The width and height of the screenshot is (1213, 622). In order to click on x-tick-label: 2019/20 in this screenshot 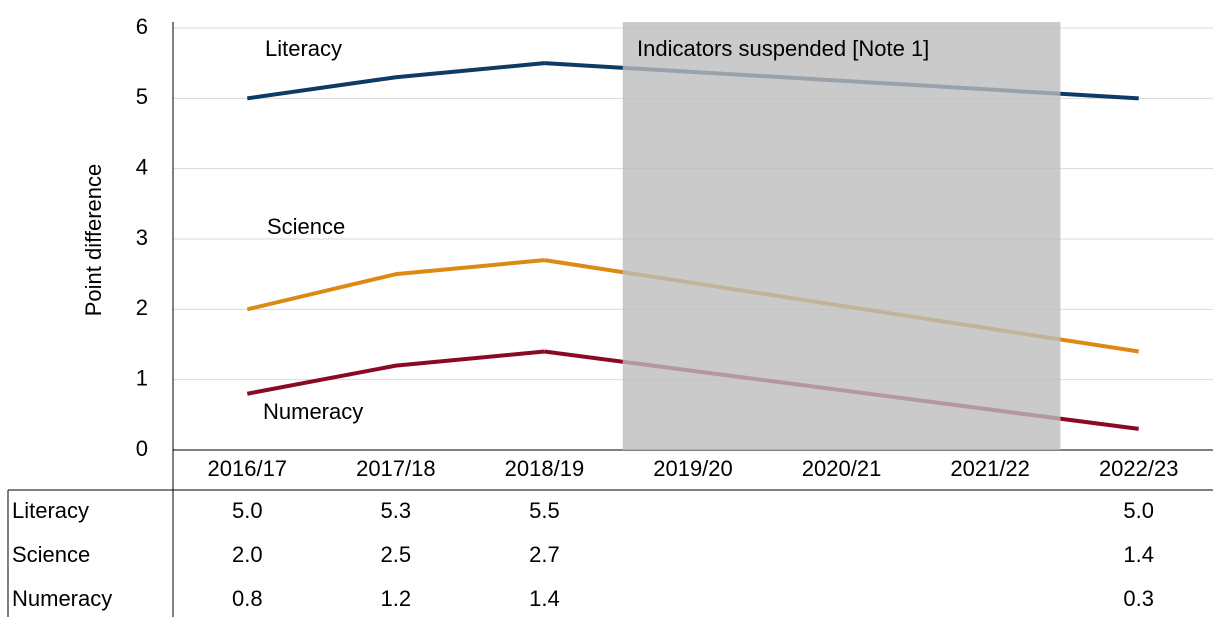, I will do `click(693, 468)`.